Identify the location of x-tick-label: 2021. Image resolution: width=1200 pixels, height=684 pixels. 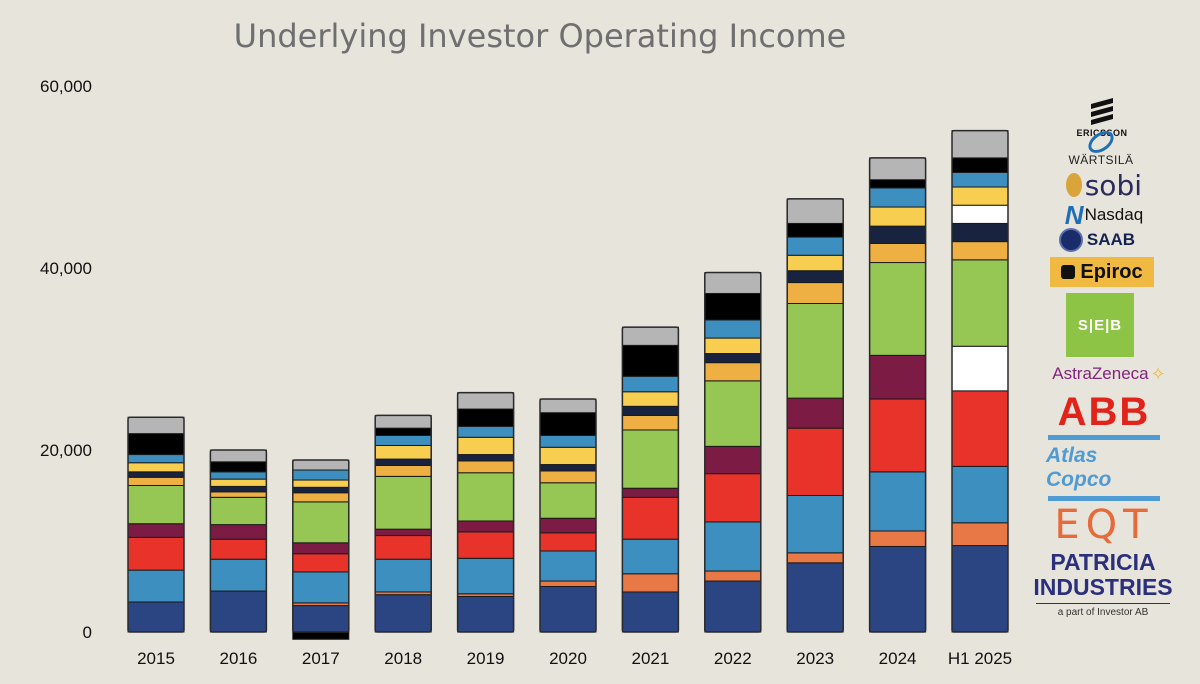
(650, 658).